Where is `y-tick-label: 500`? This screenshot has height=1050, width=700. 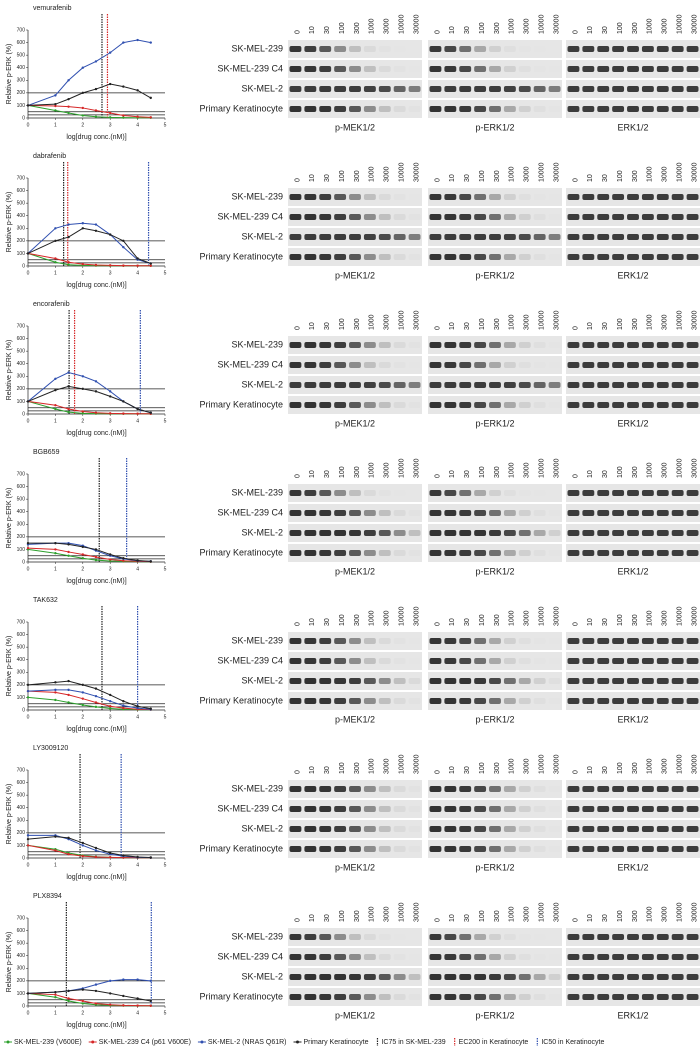 y-tick-label: 500 is located at coordinates (21, 647).